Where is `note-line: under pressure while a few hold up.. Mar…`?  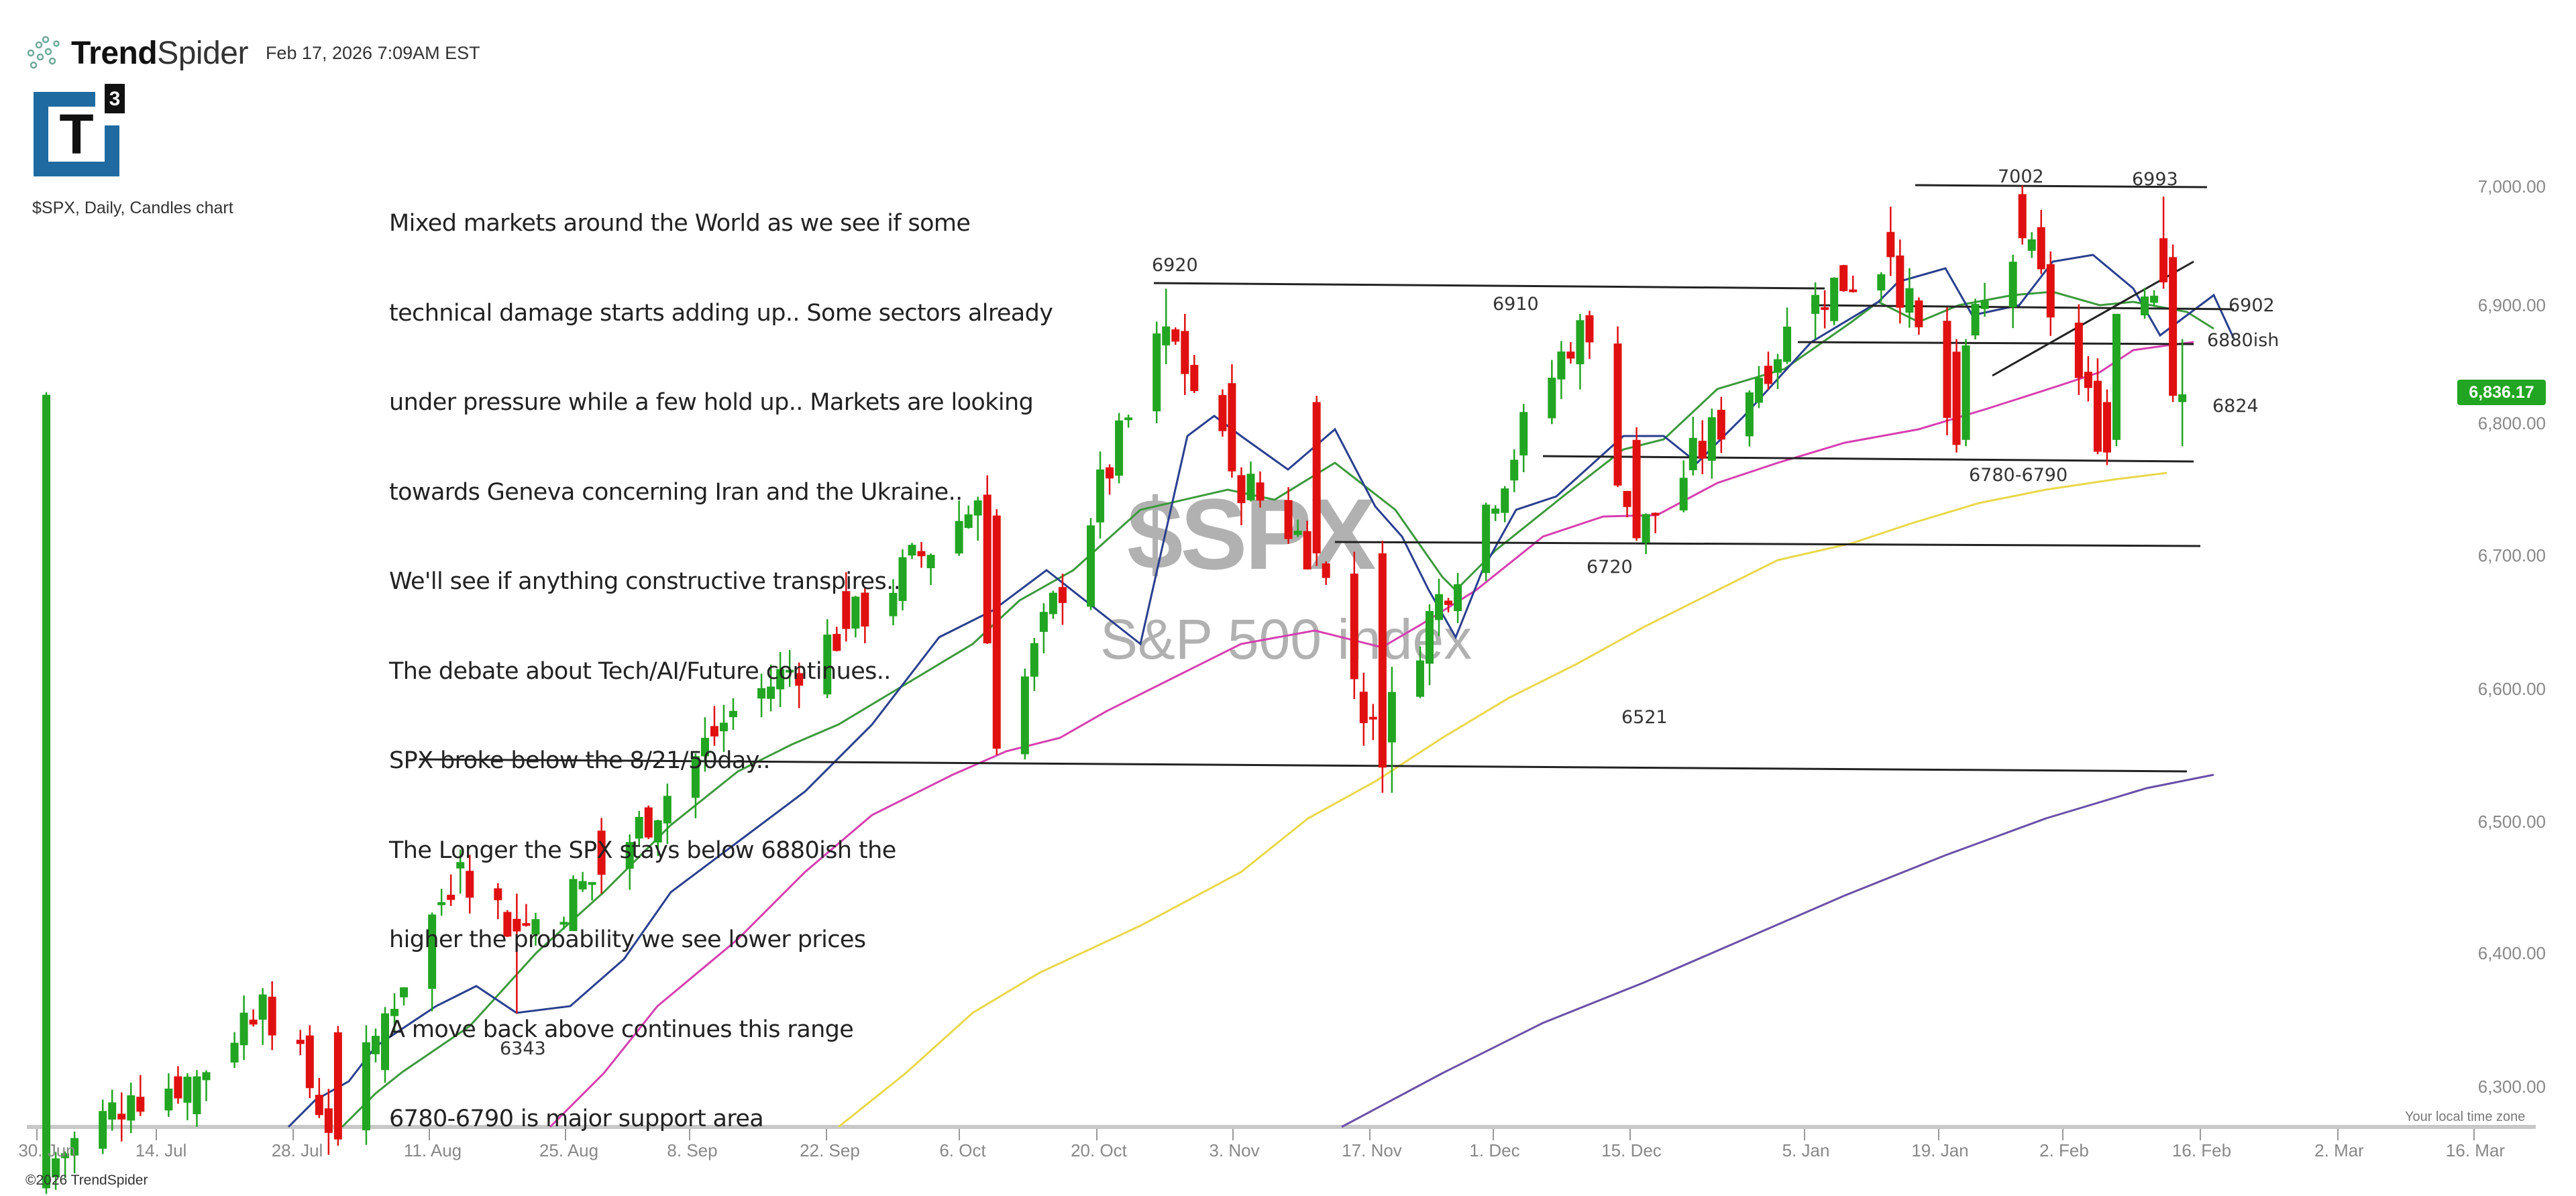
note-line: under pressure while a few hold up.. Mar… is located at coordinates (711, 402).